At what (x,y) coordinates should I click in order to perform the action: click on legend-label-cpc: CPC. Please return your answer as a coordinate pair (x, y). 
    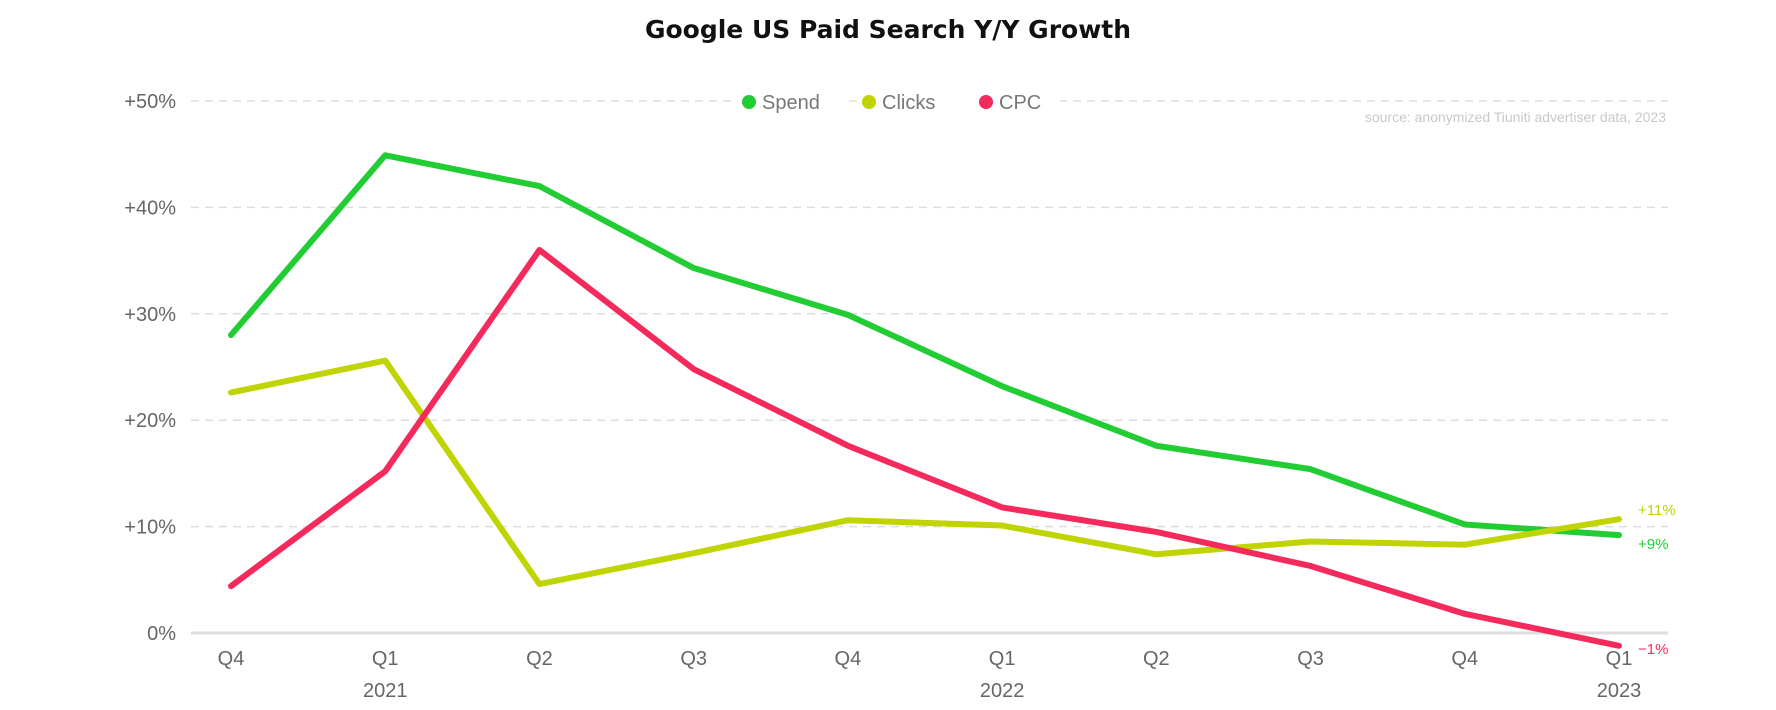
    Looking at the image, I should click on (1020, 103).